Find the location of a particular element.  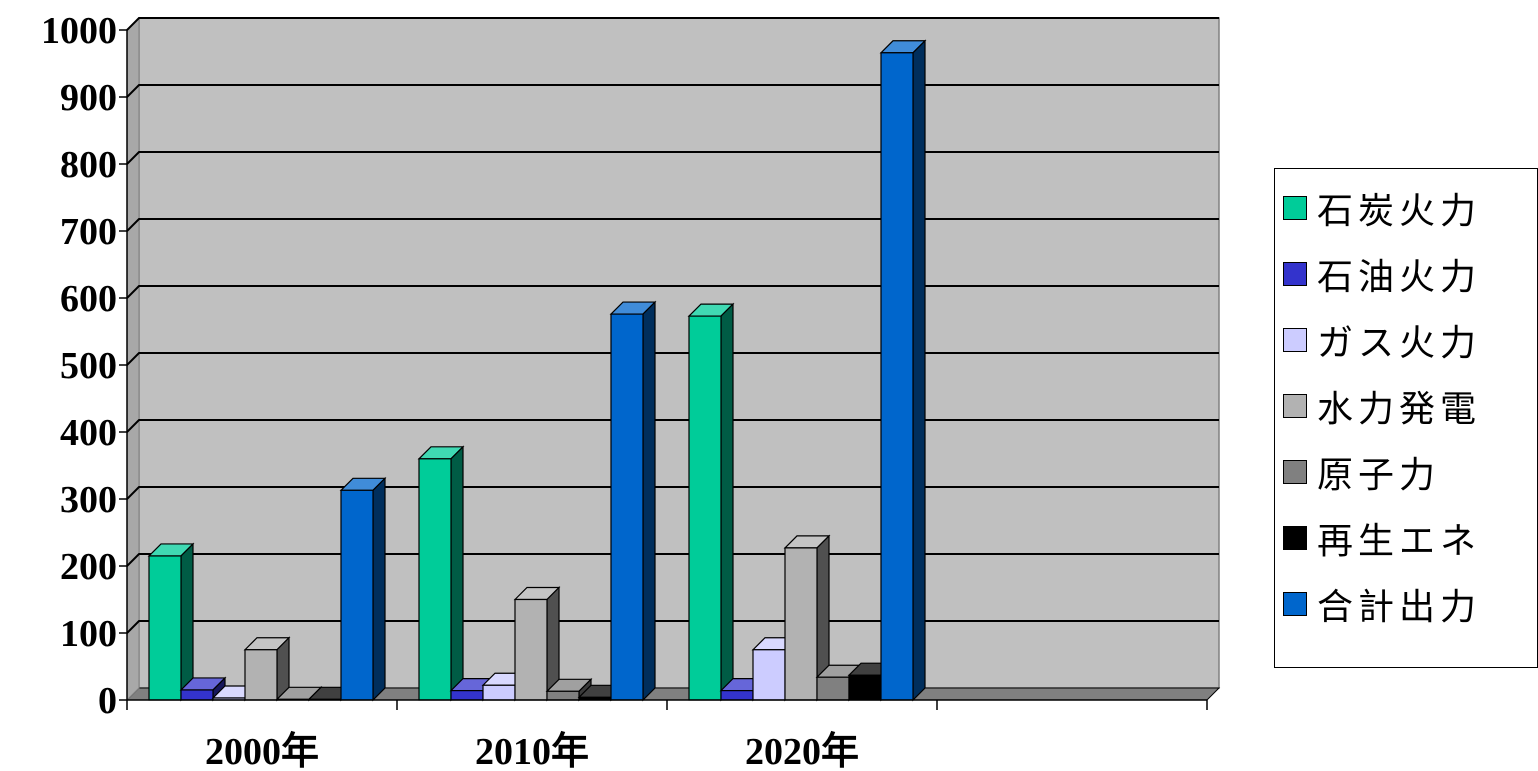

y-tick-label: 1000 is located at coordinates (79, 31).